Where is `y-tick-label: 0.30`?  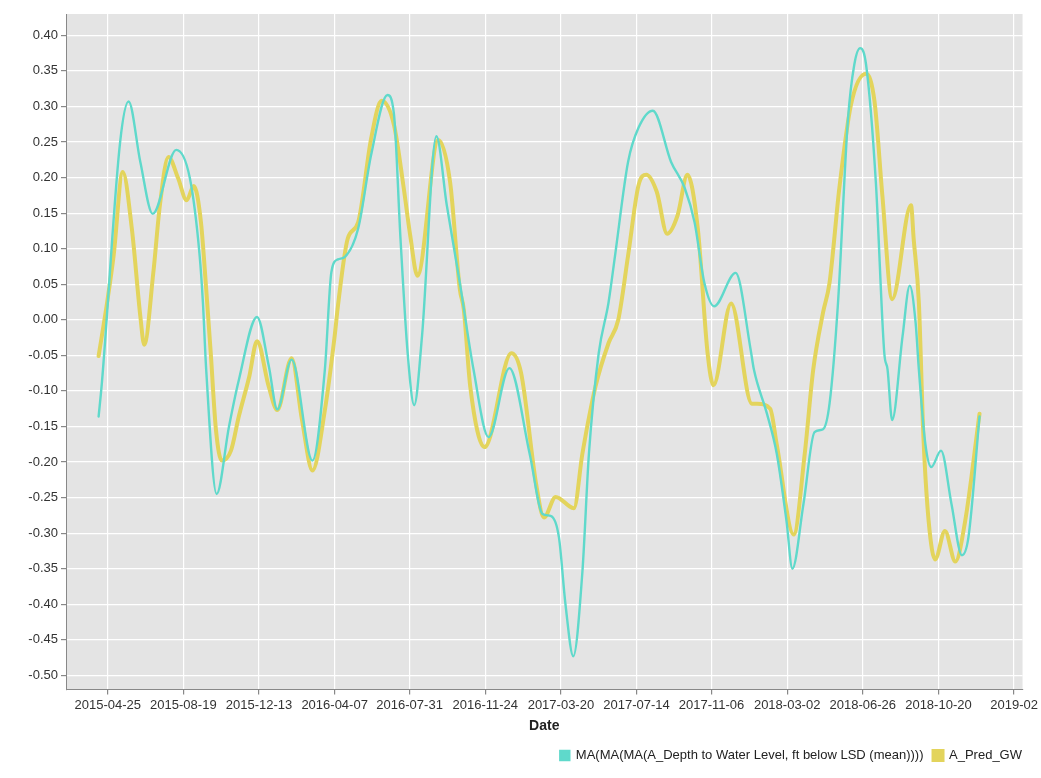
y-tick-label: 0.30 is located at coordinates (45, 106).